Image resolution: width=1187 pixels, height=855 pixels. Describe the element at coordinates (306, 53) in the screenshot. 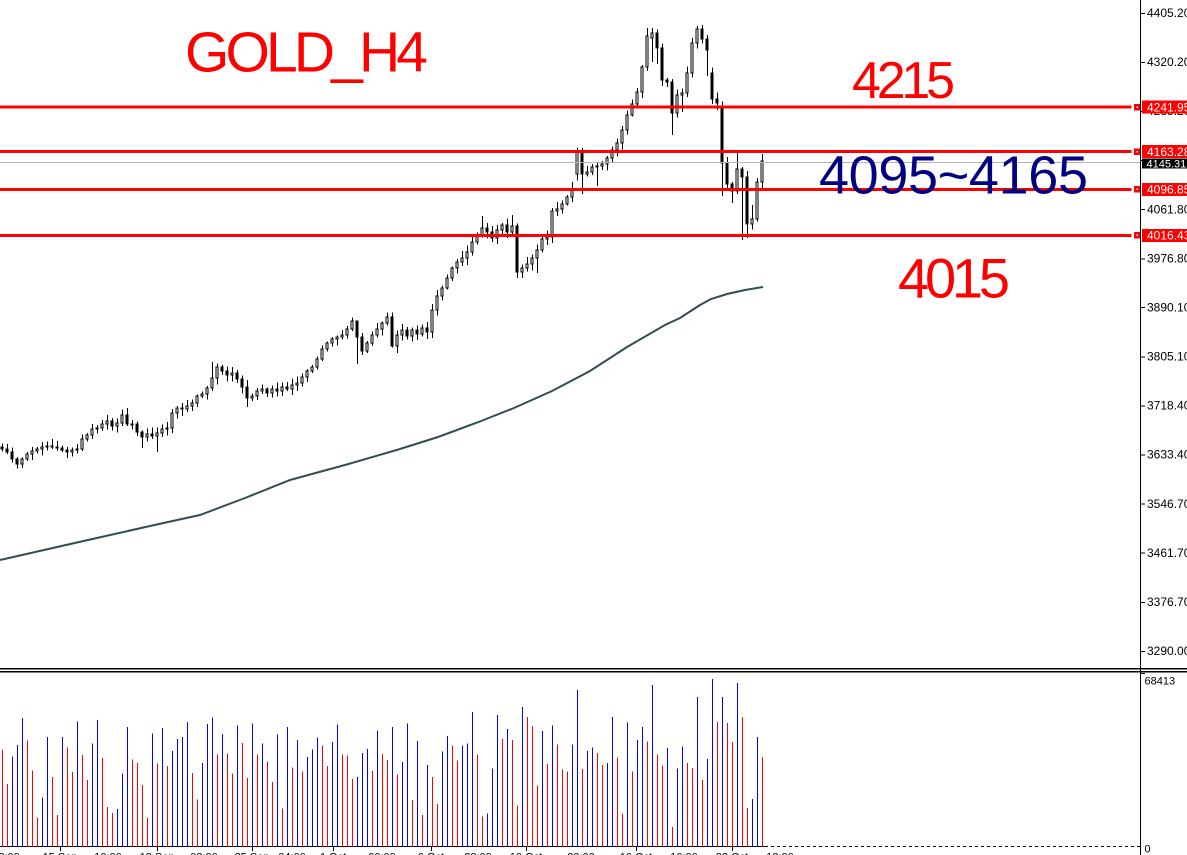

I see `svg-text: GOLD_H4` at that location.